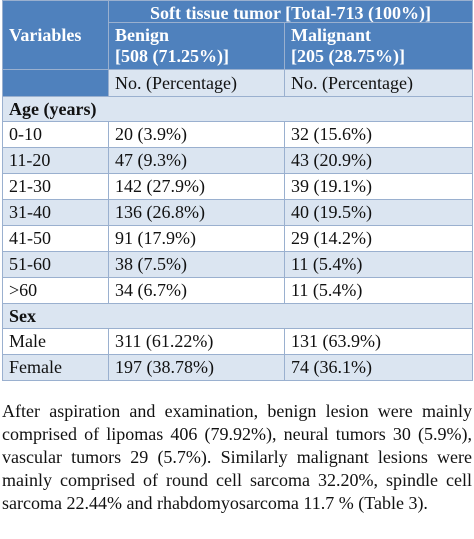  I want to click on table-row: 21-30 142 (27.9%) 39 (19.1%), so click(237, 186).